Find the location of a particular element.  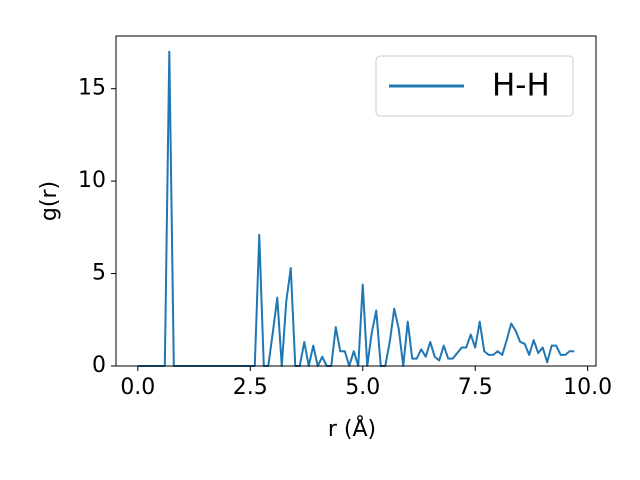

x-tick-label: 5.0 is located at coordinates (362, 387).